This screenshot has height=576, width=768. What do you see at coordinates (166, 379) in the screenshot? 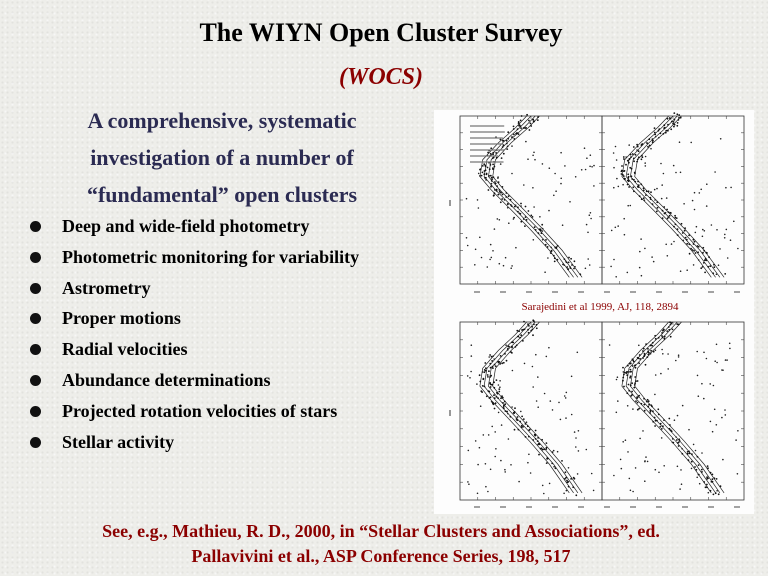
I see `bullet-text: Abundance determinations` at bounding box center [166, 379].